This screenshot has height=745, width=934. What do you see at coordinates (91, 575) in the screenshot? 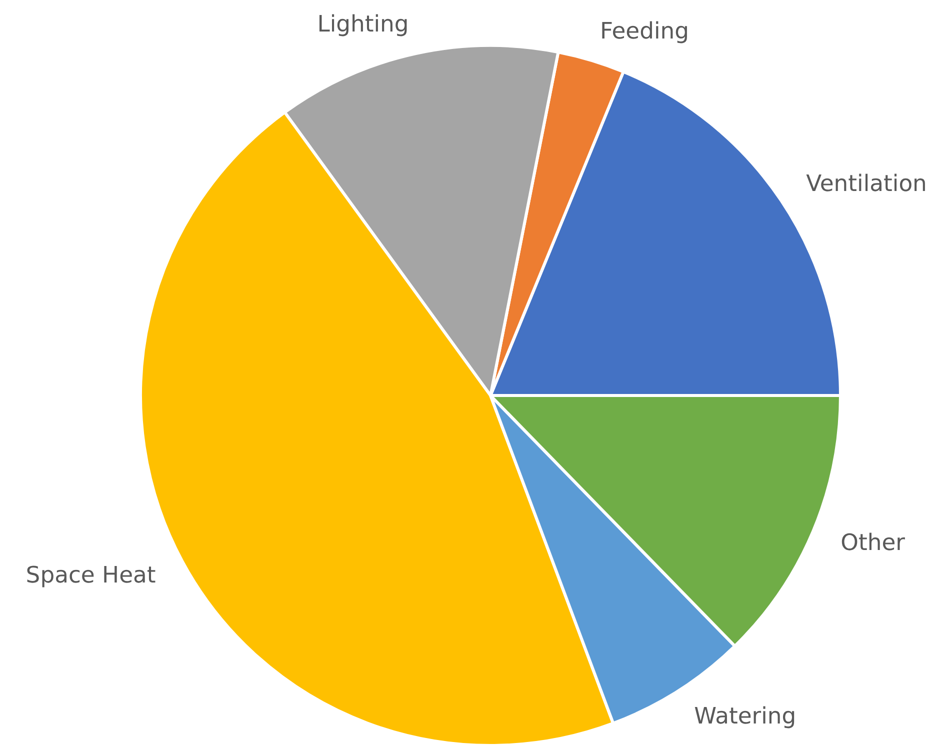
I see `slice-label: Space Heat` at bounding box center [91, 575].